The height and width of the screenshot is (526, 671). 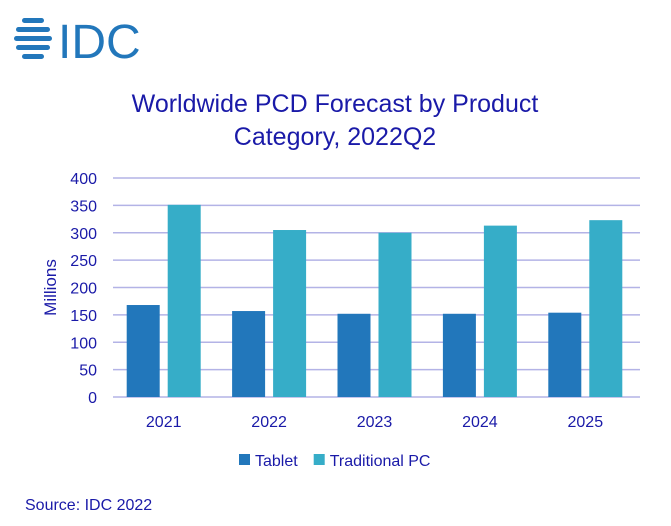 What do you see at coordinates (83, 343) in the screenshot?
I see `y-tick-label: 100` at bounding box center [83, 343].